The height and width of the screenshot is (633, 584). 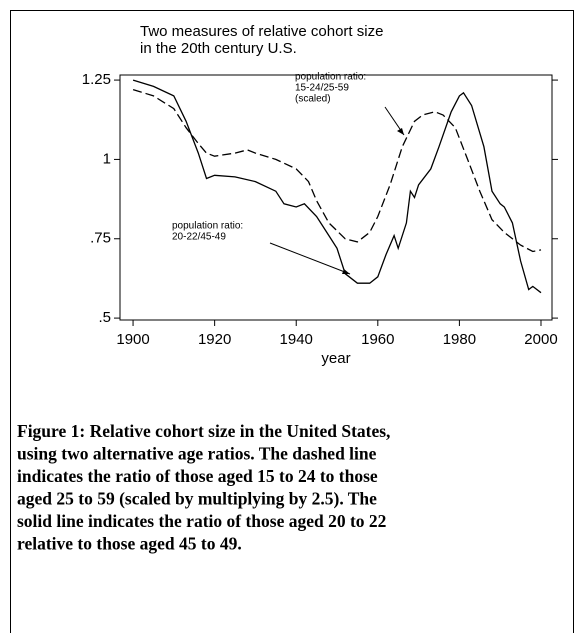 What do you see at coordinates (313, 99) in the screenshot?
I see `annotation: (scaled)` at bounding box center [313, 99].